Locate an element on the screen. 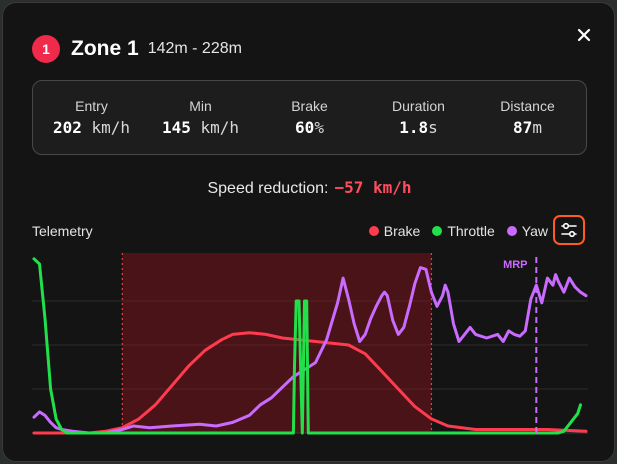  zone-number-badge: 1 is located at coordinates (46, 49).